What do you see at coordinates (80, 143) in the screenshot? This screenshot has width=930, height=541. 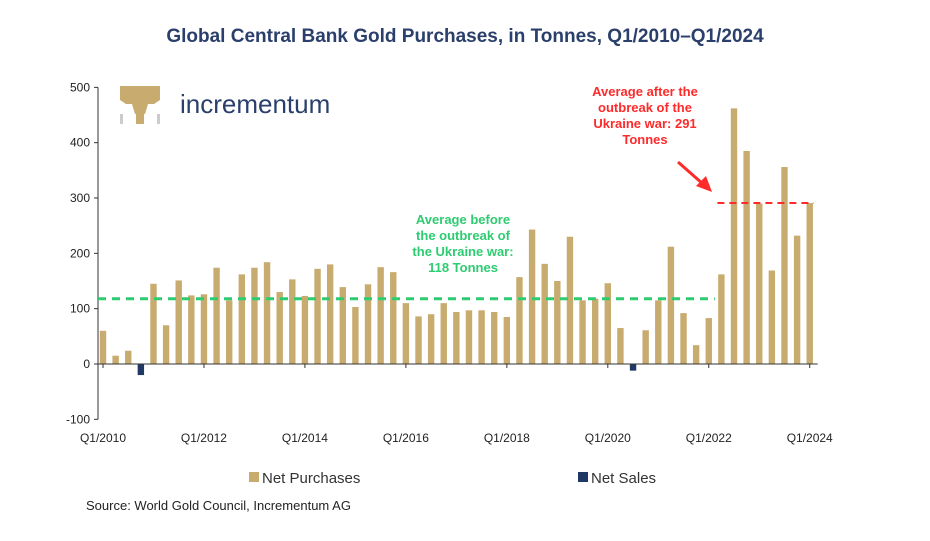 I see `y-tick-label: 400` at bounding box center [80, 143].